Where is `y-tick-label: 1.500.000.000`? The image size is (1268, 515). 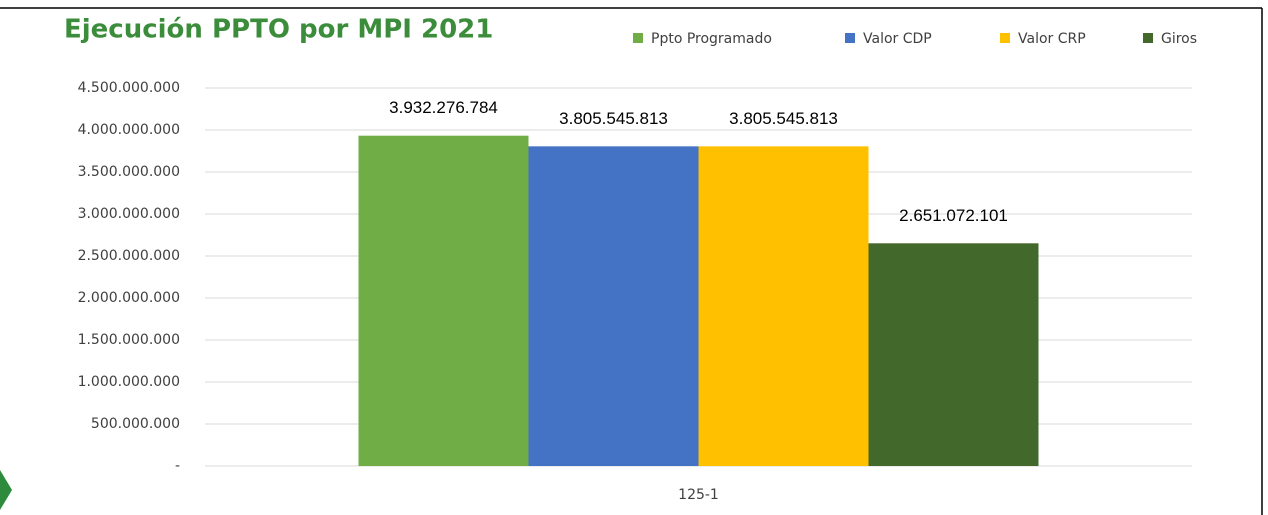 y-tick-label: 1.500.000.000 is located at coordinates (129, 340).